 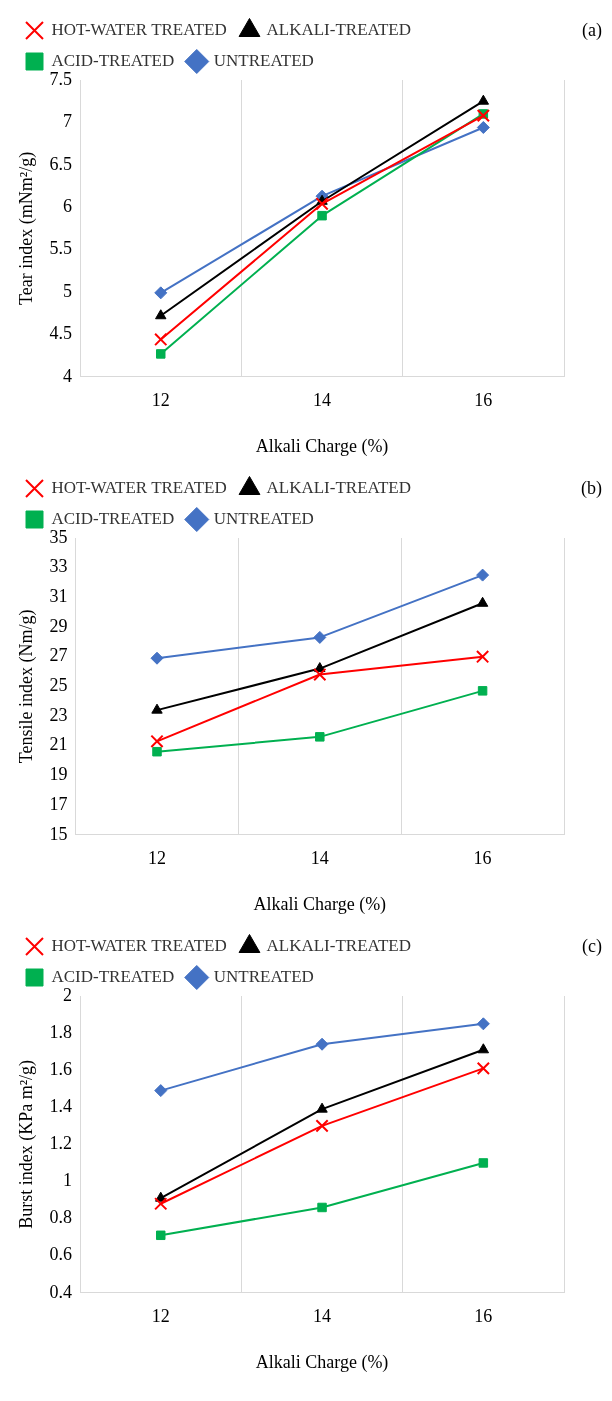 I want to click on y-tick-label: 5, so click(x=68, y=290).